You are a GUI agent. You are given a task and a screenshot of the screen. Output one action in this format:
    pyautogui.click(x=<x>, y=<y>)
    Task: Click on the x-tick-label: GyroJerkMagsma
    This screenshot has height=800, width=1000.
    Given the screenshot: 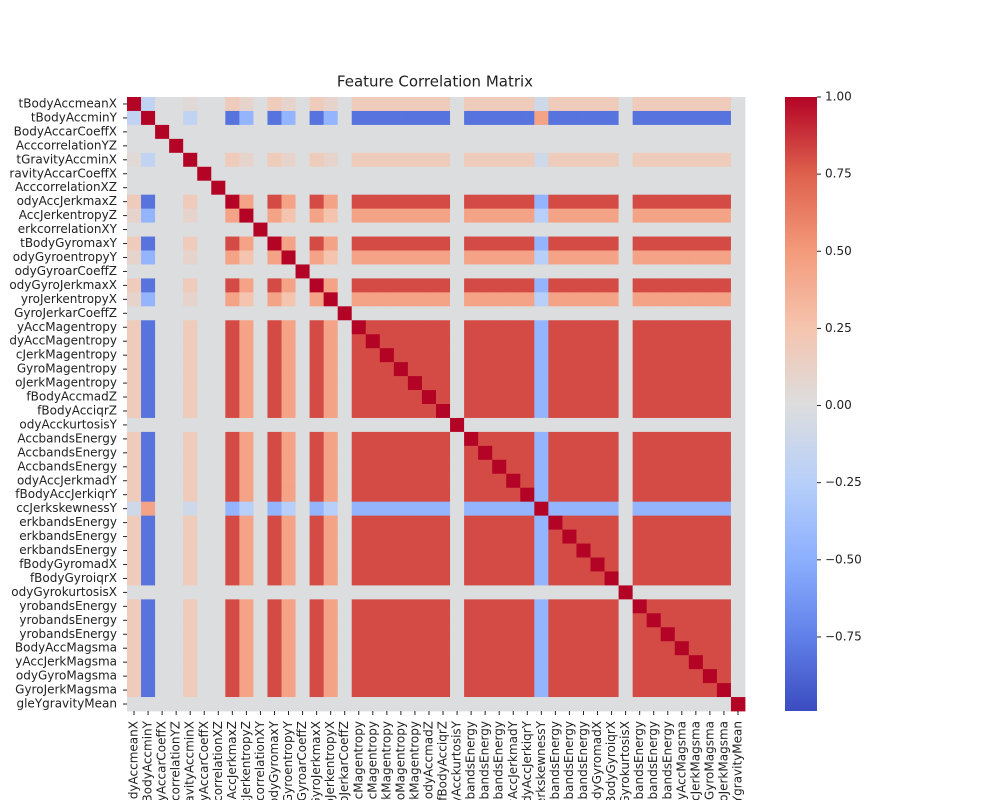 What is the action you would take?
    pyautogui.click(x=723, y=760)
    